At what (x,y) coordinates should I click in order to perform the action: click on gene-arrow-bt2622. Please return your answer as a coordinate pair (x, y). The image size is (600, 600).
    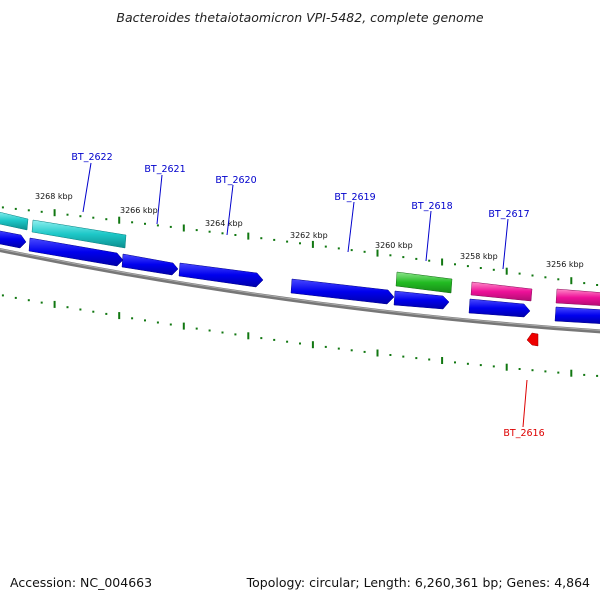
    Looking at the image, I should click on (79, 234).